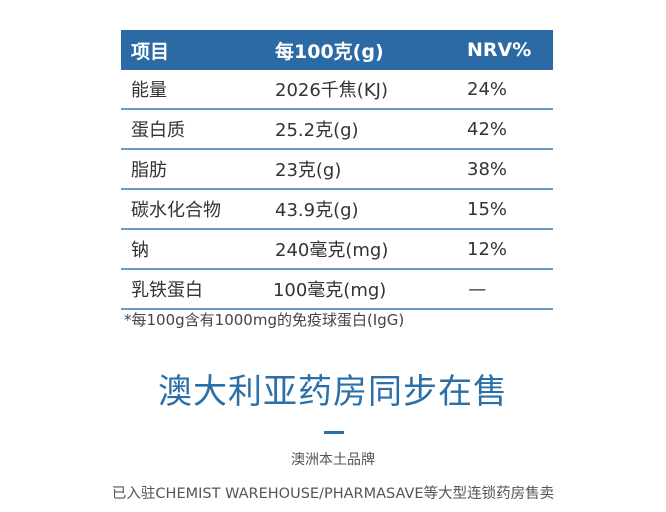 This screenshot has height=512, width=666. I want to click on header-nrv: NRV%, so click(499, 50).